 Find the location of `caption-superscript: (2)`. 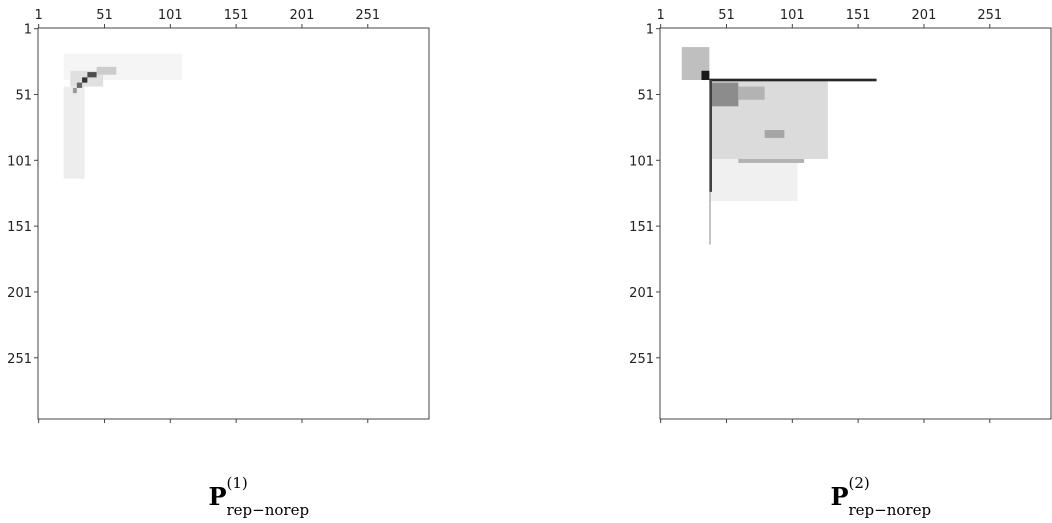

caption-superscript: (2) is located at coordinates (859, 483).